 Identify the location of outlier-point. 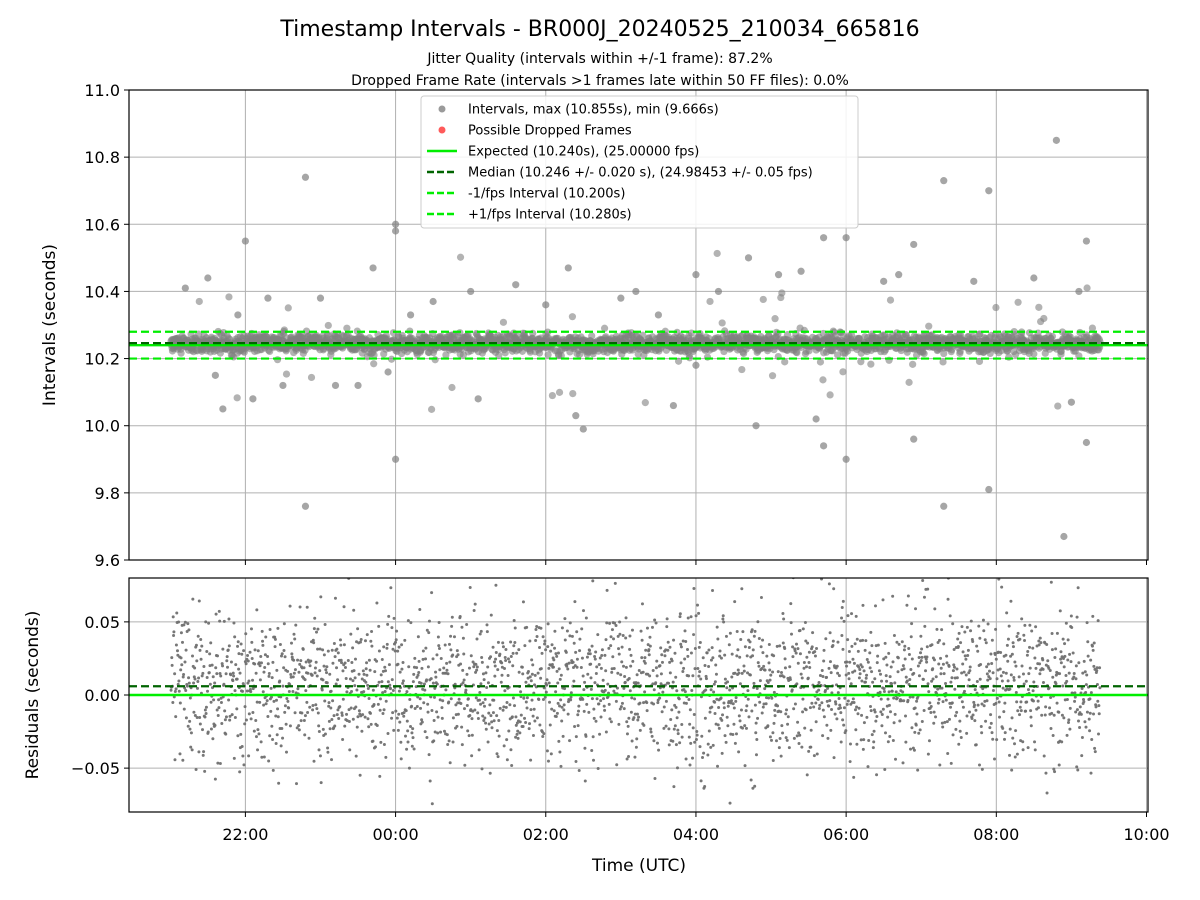
(245, 241).